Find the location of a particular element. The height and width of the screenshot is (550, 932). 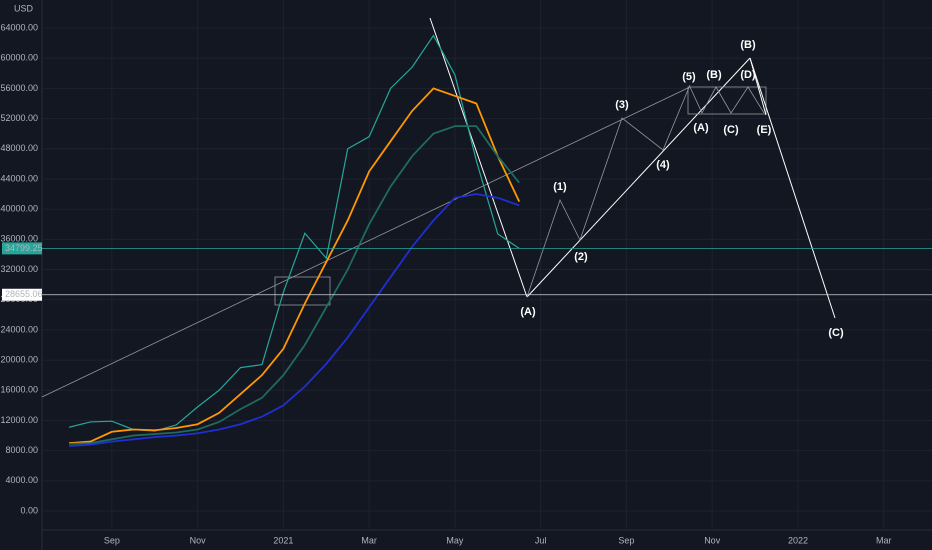

price-level-label: 34799.25 is located at coordinates (24, 248).